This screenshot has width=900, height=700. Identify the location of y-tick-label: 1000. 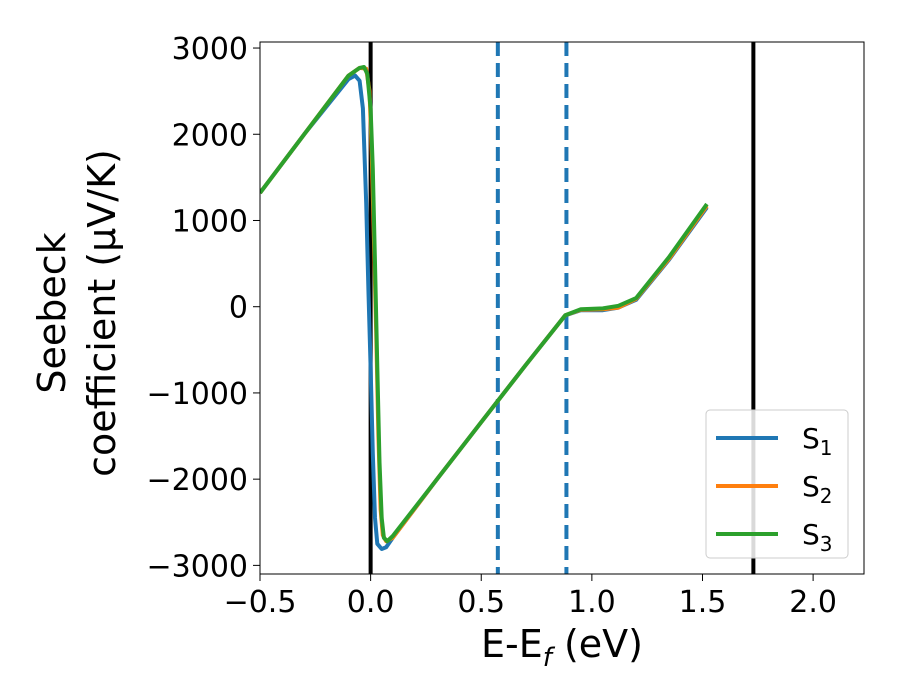
(210, 221).